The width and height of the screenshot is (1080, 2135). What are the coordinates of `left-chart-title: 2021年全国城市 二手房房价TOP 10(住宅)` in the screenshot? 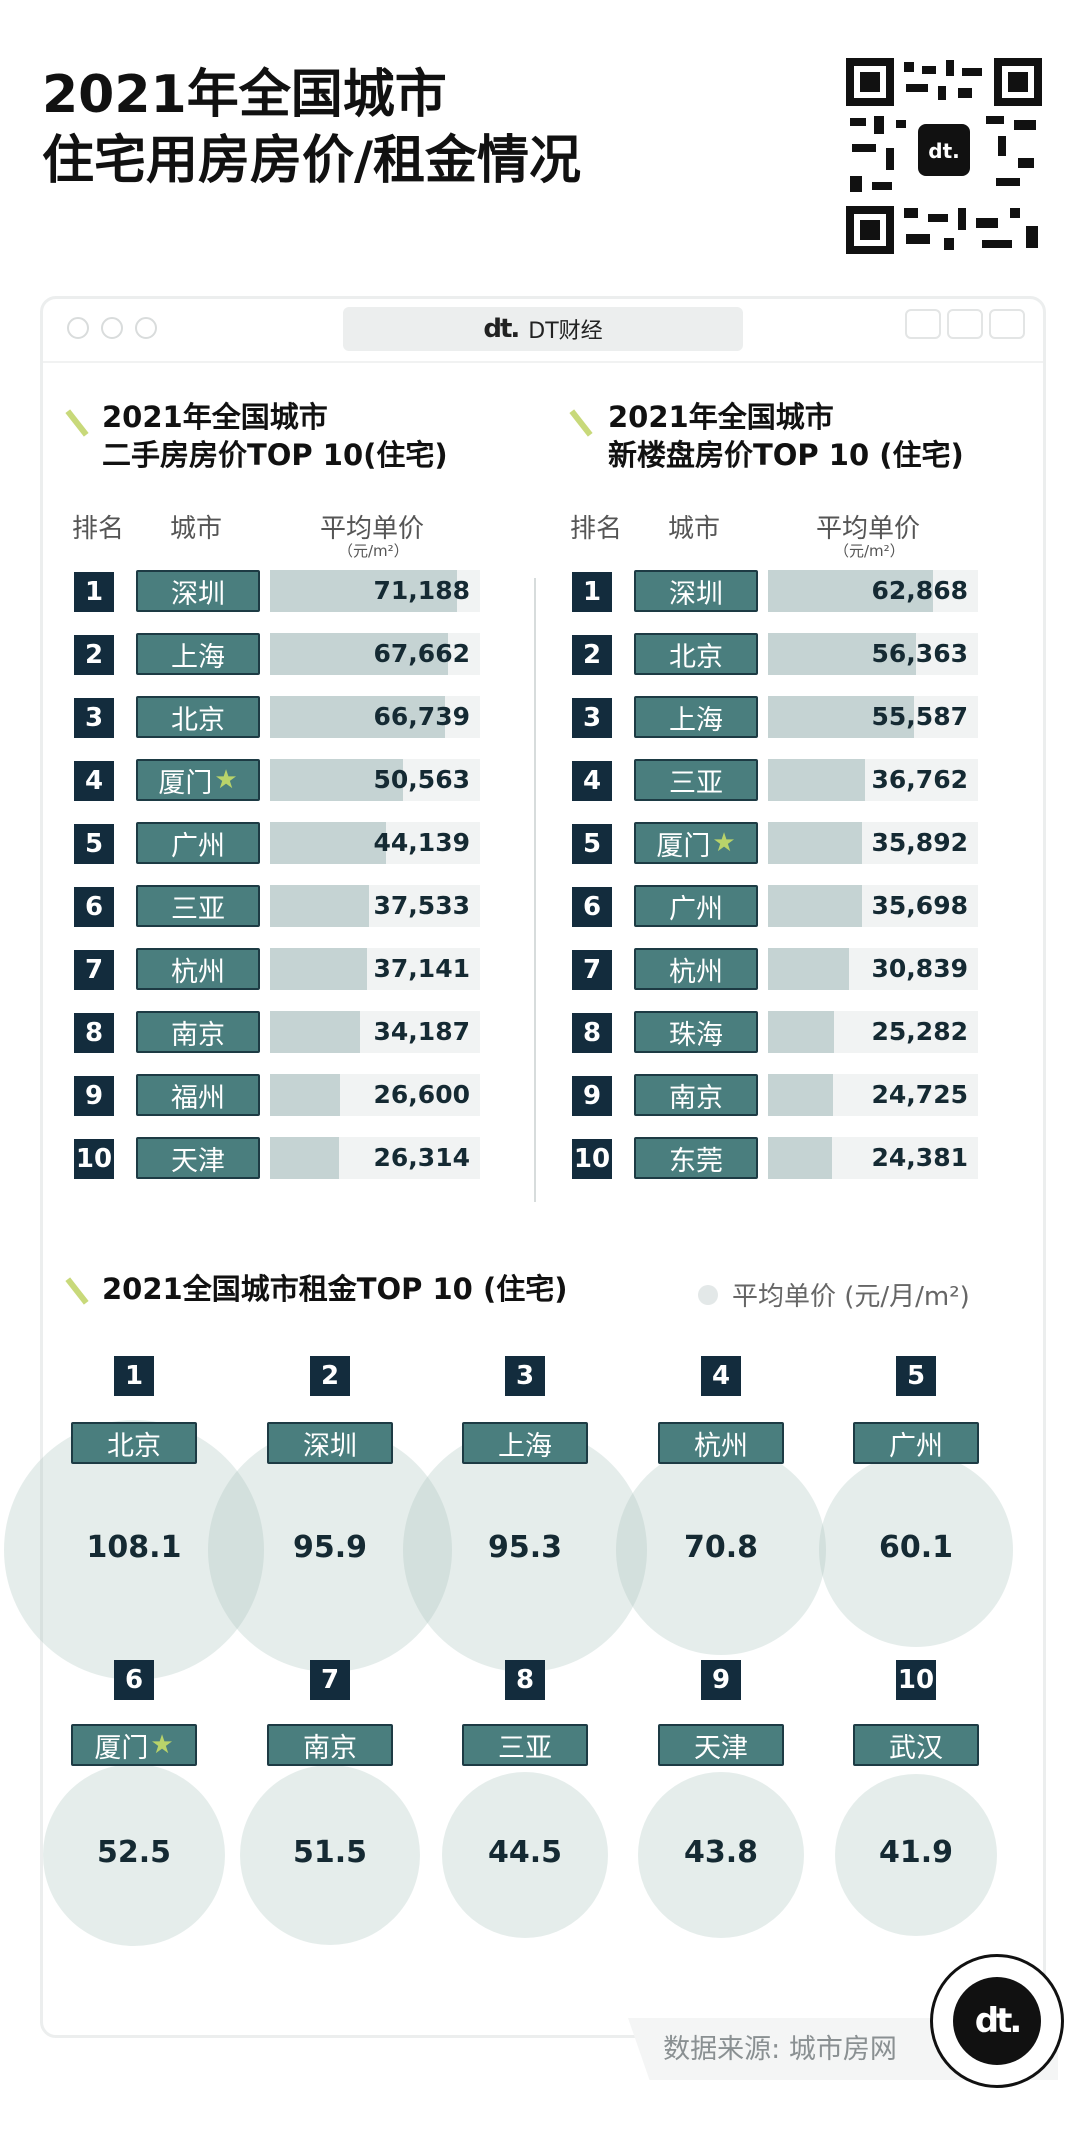 It's located at (275, 436).